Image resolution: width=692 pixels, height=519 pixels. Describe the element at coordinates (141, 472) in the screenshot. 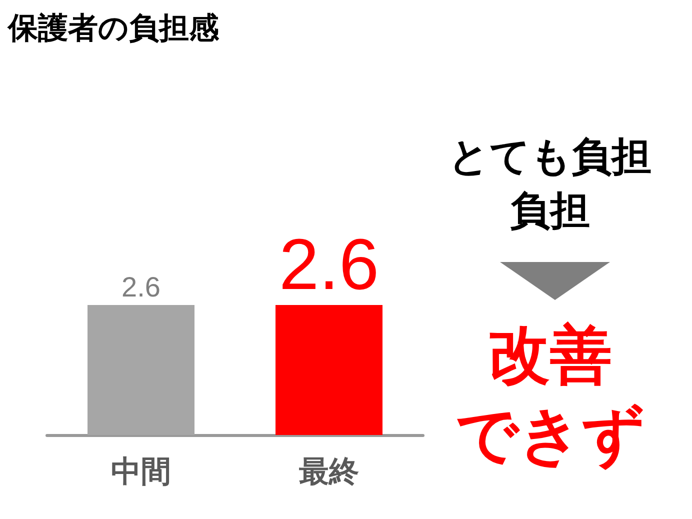

I see `x-tick-label: 中間` at that location.